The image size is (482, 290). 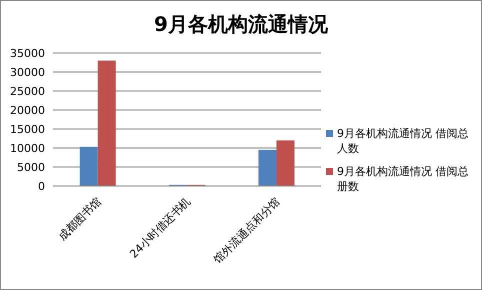 I want to click on y-tick-label: 5000, so click(x=31, y=167).